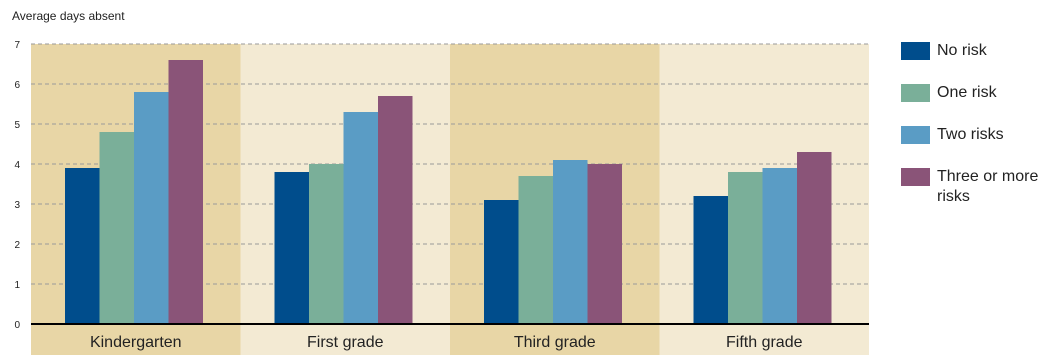  I want to click on y-tick-label: 4, so click(17, 165).